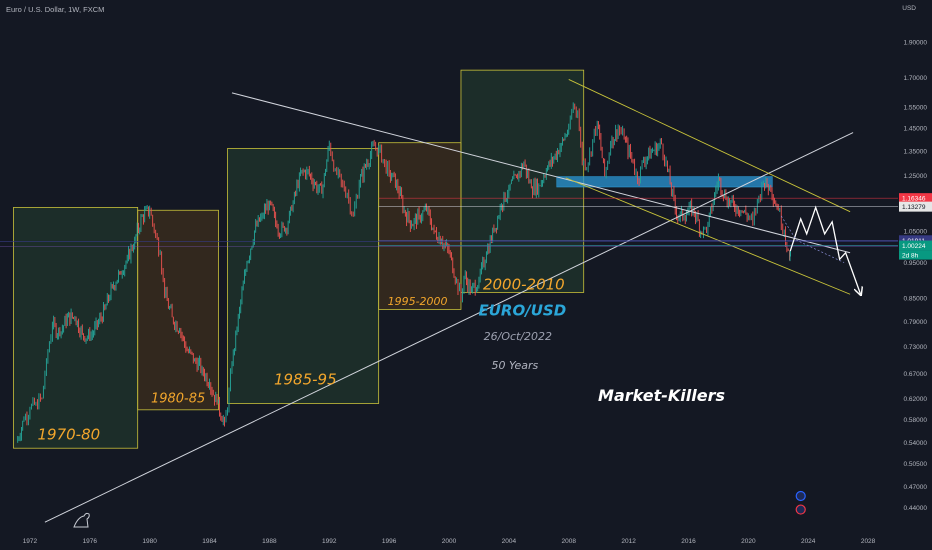 The image size is (932, 550). Describe the element at coordinates (514, 365) in the screenshot. I see `years-label: 50 Years` at that location.